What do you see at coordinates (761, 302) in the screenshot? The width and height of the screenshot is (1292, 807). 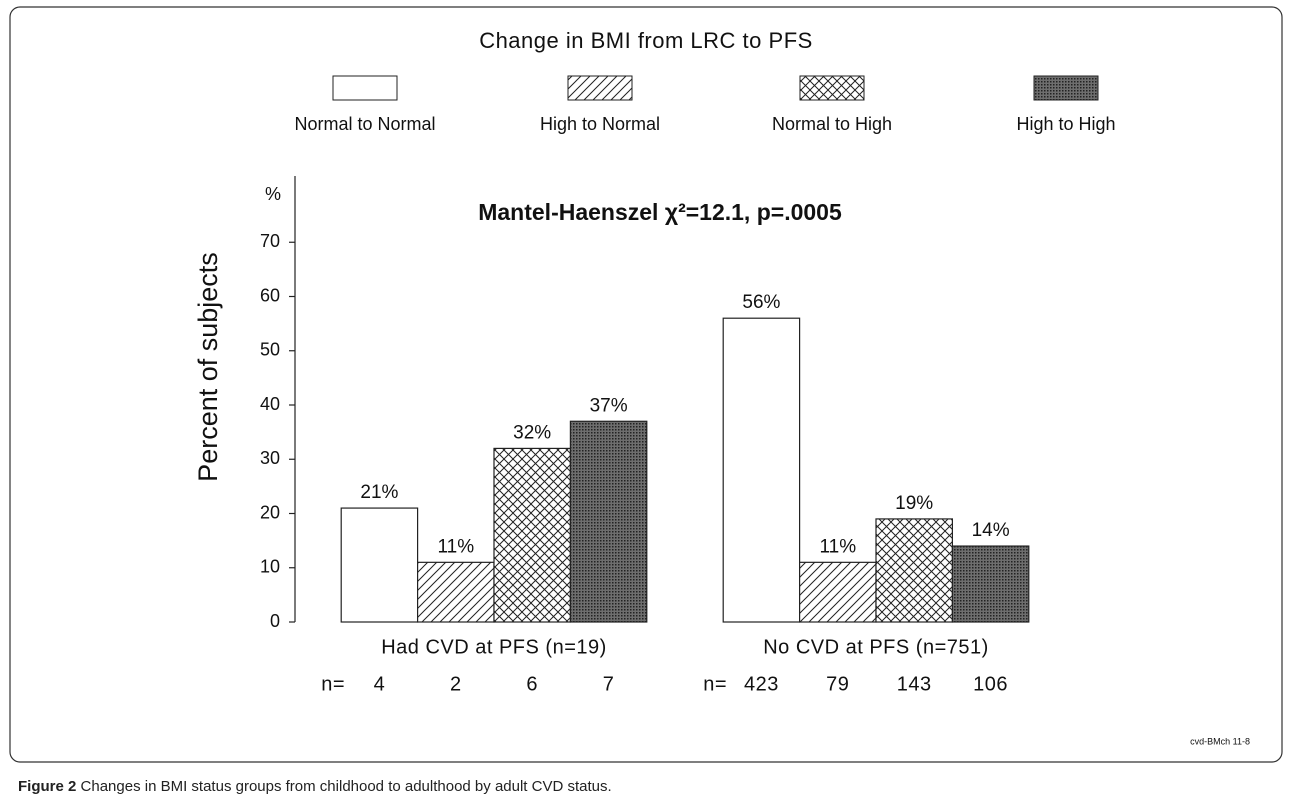 I see `value-label: 56%` at bounding box center [761, 302].